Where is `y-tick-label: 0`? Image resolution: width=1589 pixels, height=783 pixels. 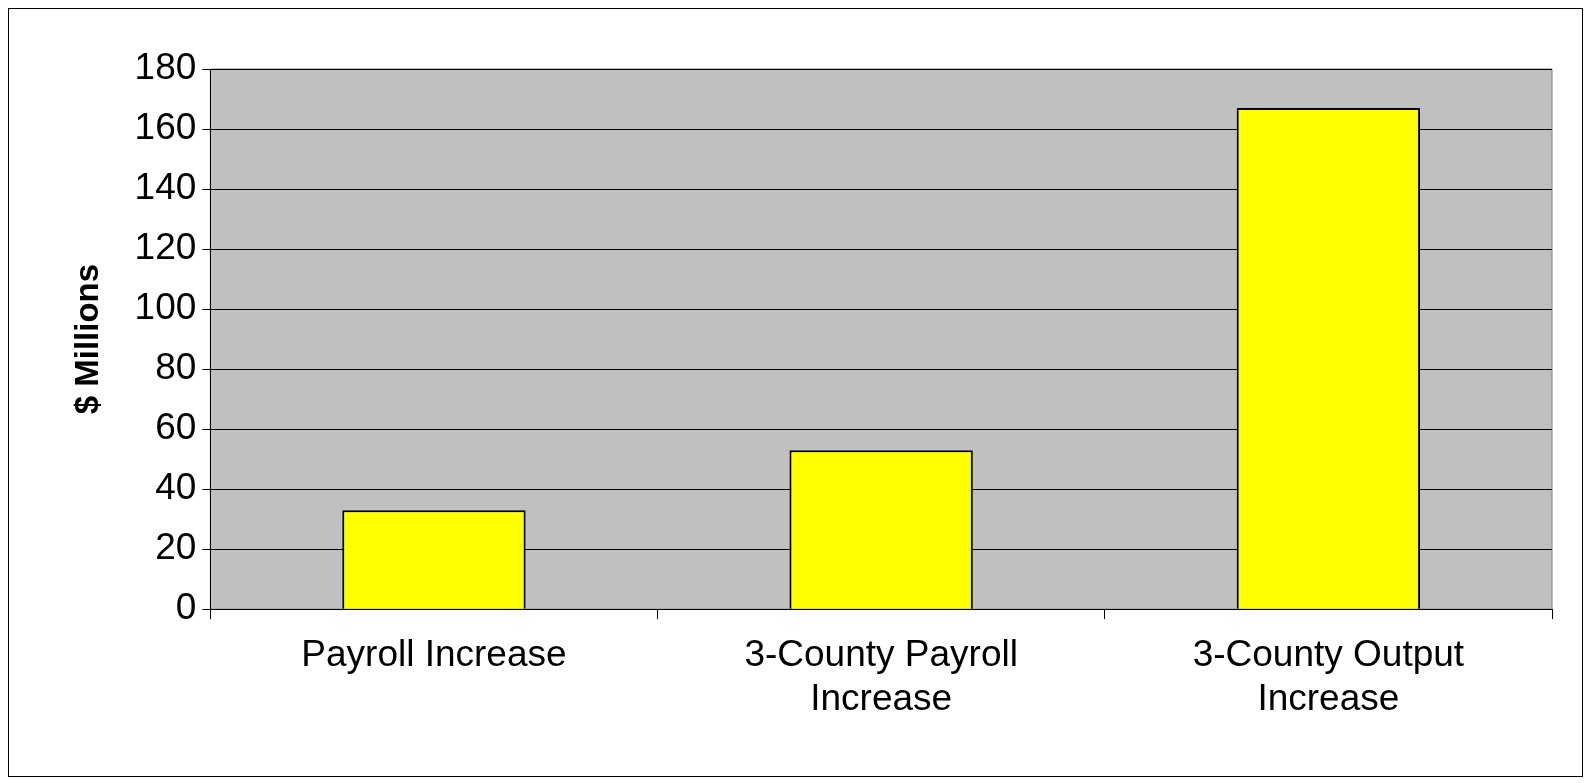
y-tick-label: 0 is located at coordinates (186, 607).